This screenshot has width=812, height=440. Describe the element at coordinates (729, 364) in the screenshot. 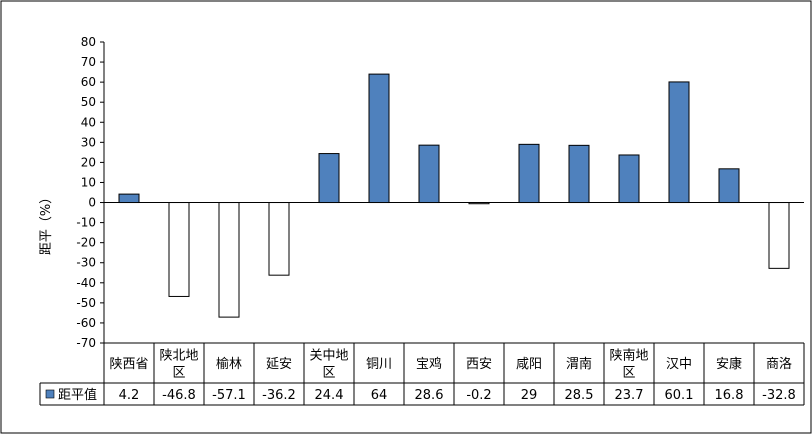

I see `category-label: 安康` at that location.